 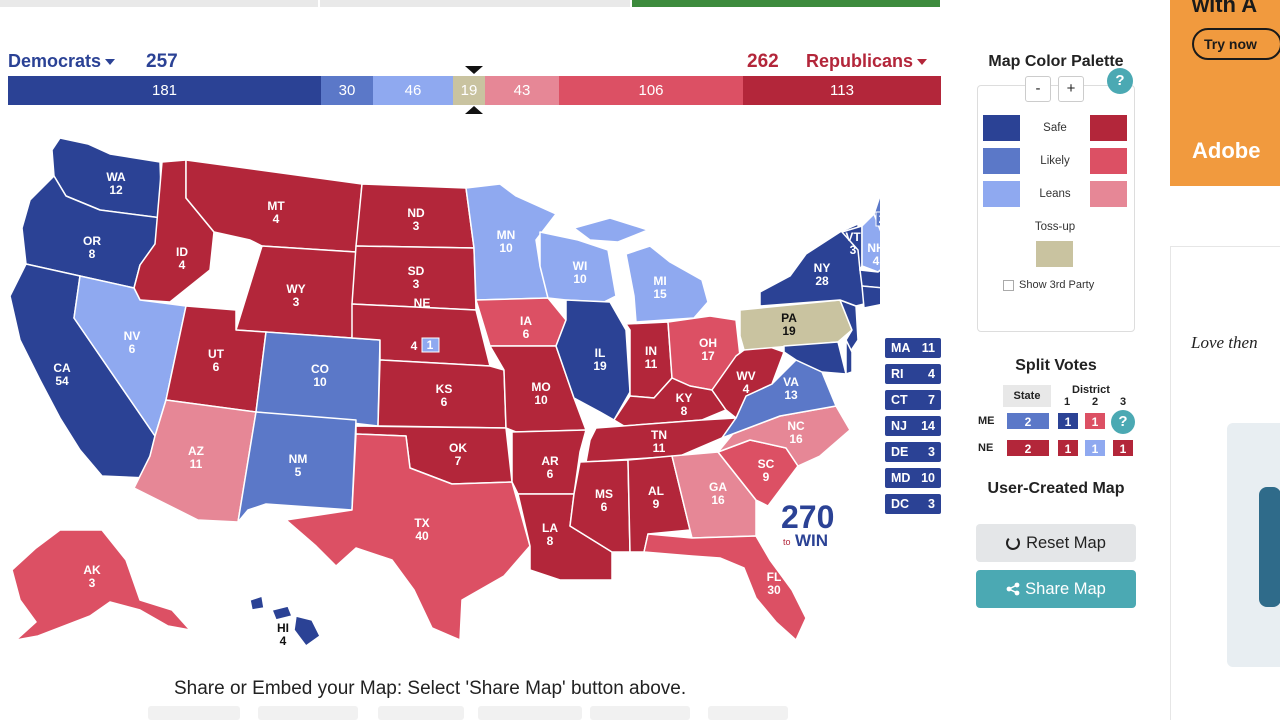 What do you see at coordinates (774, 583) in the screenshot?
I see `label-fl: FL 30` at bounding box center [774, 583].